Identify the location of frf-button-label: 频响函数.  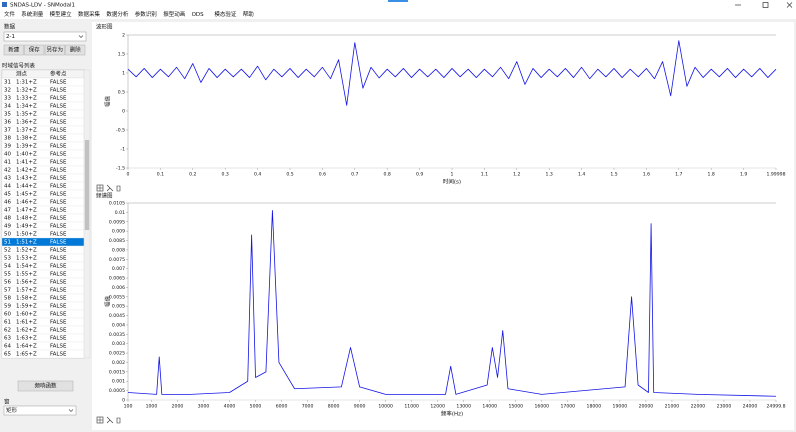
(45, 386).